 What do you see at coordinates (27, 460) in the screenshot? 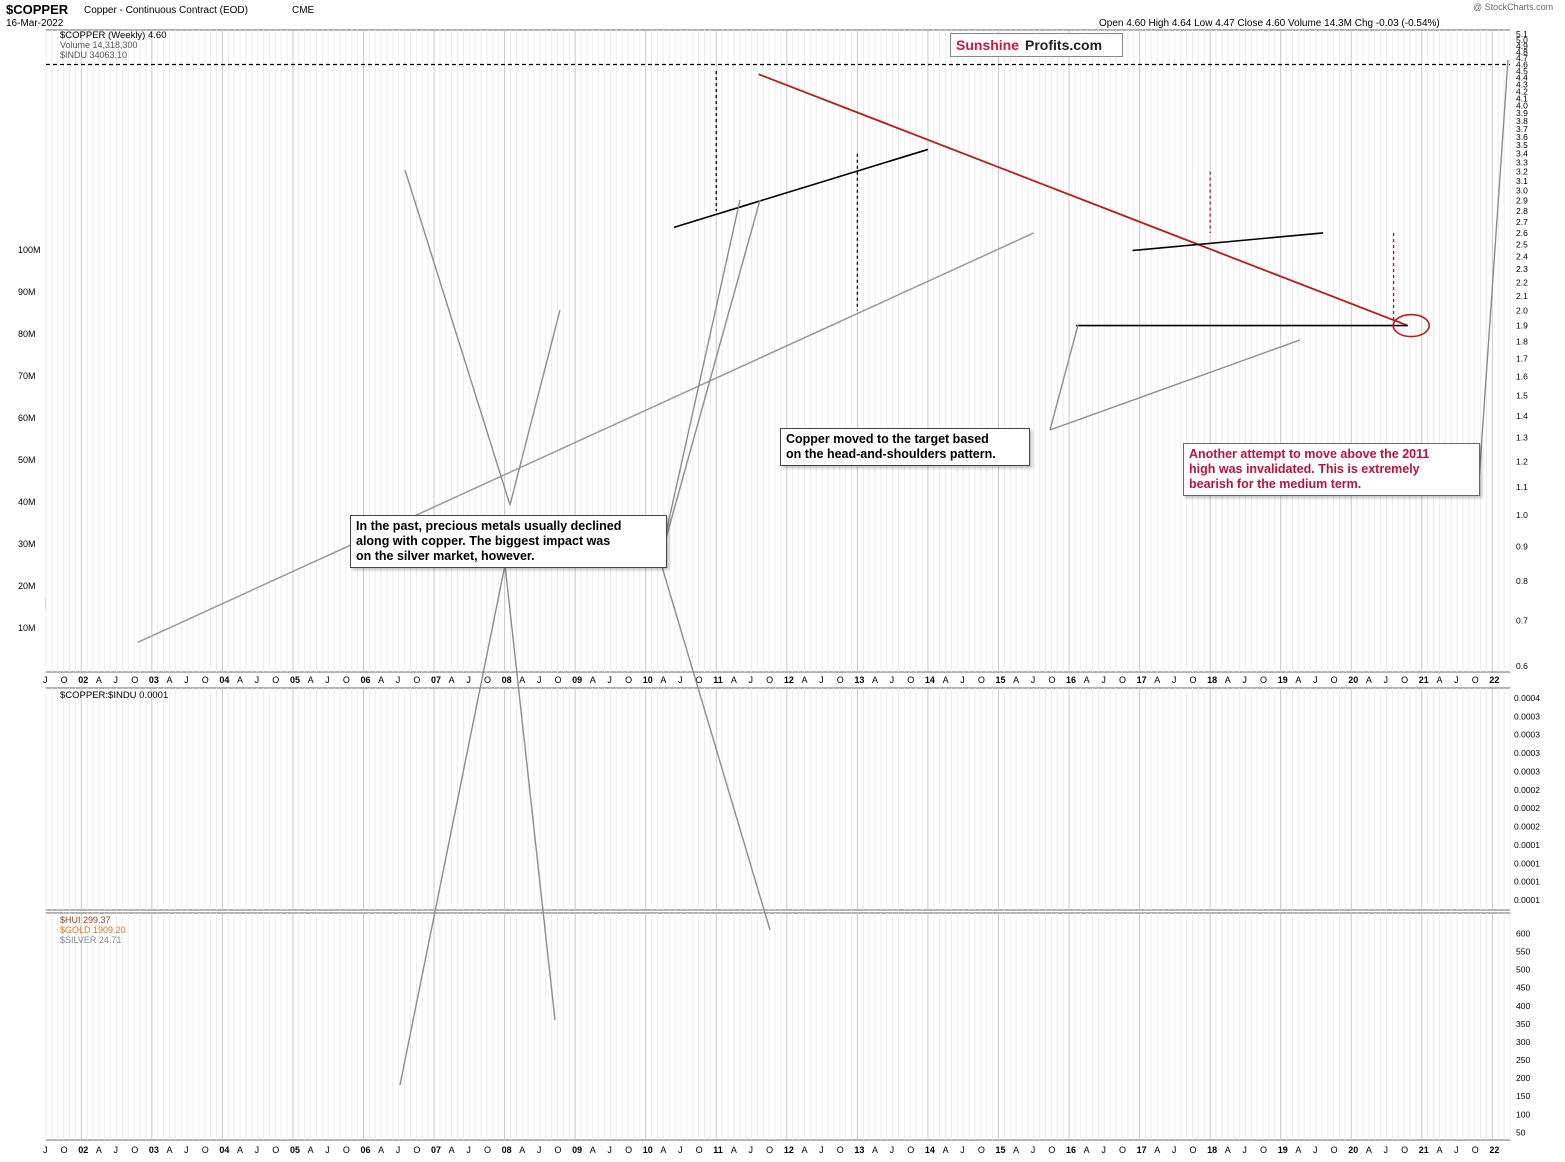
I see `volume-tick-label: 50M` at bounding box center [27, 460].